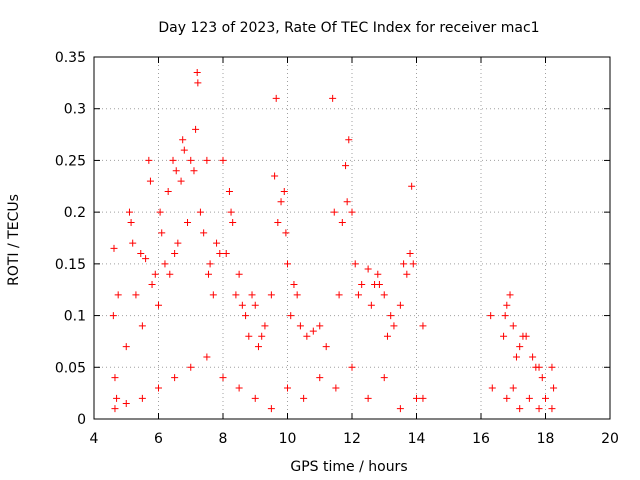  I want to click on x-tick-label: 8, so click(223, 439).